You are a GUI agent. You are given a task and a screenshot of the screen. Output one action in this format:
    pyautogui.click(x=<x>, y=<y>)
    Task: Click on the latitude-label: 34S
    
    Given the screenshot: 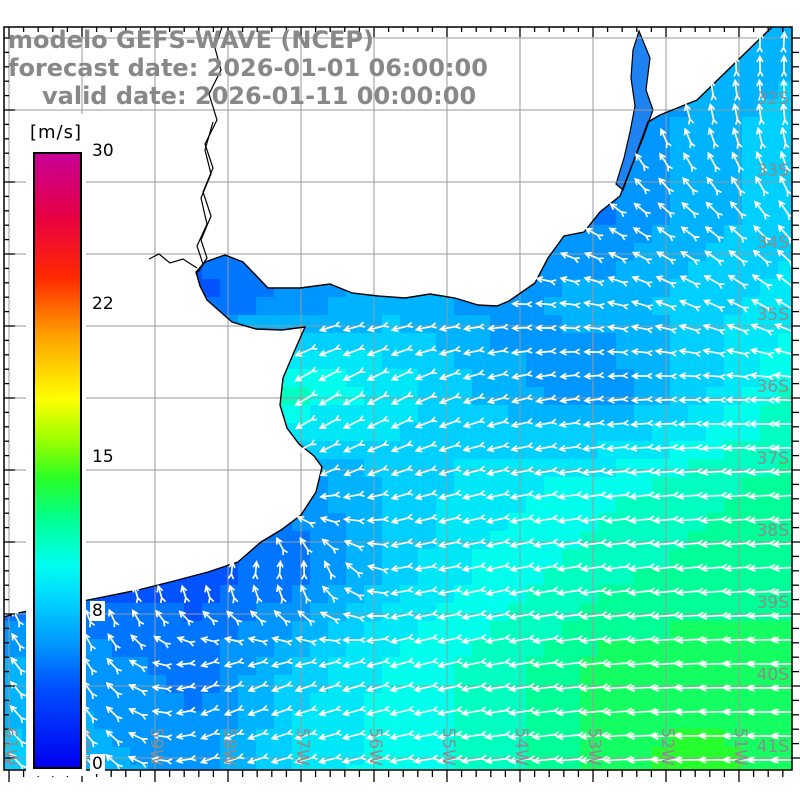 What is the action you would take?
    pyautogui.click(x=773, y=243)
    